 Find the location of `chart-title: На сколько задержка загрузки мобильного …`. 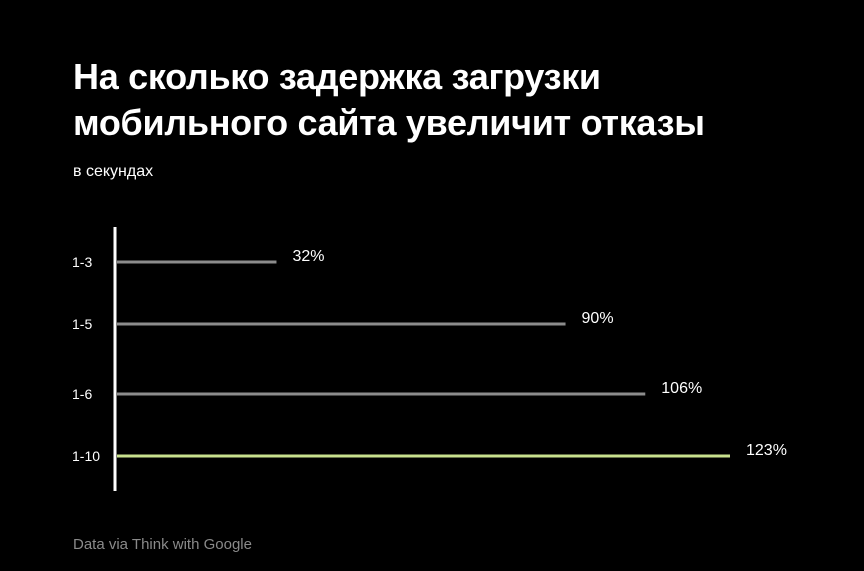

chart-title: На сколько задержка загрузки мобильного … is located at coordinates (453, 100).